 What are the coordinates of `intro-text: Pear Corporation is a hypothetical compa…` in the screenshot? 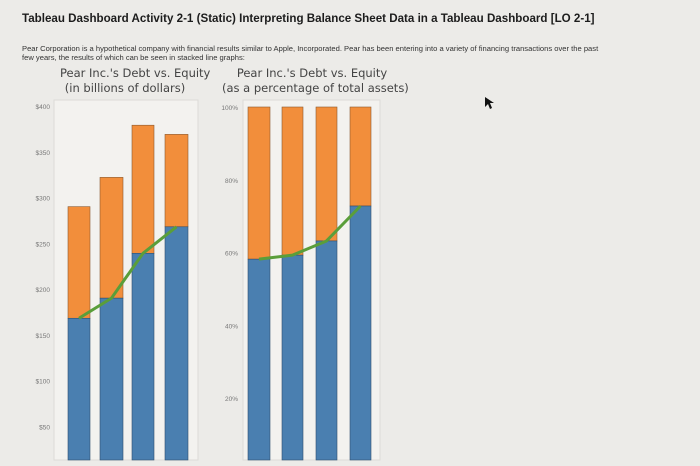 It's located at (310, 53).